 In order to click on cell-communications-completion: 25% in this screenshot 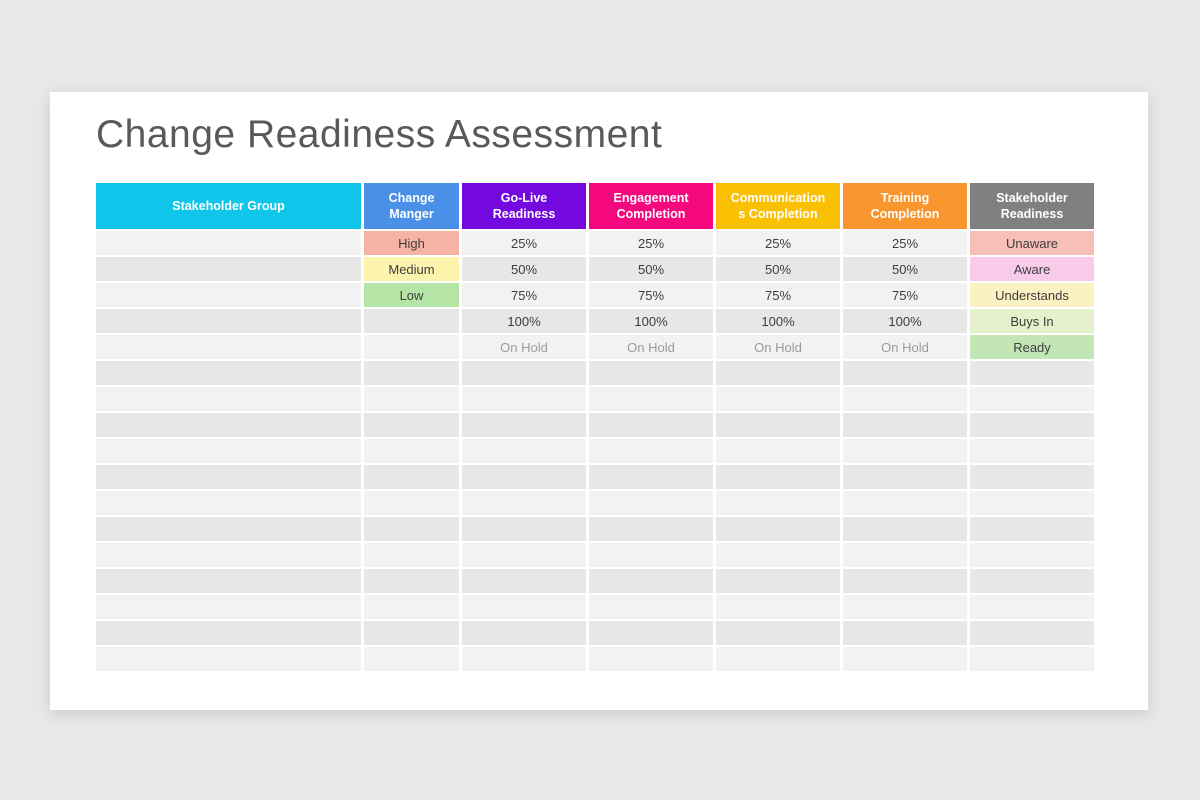, I will do `click(778, 243)`.